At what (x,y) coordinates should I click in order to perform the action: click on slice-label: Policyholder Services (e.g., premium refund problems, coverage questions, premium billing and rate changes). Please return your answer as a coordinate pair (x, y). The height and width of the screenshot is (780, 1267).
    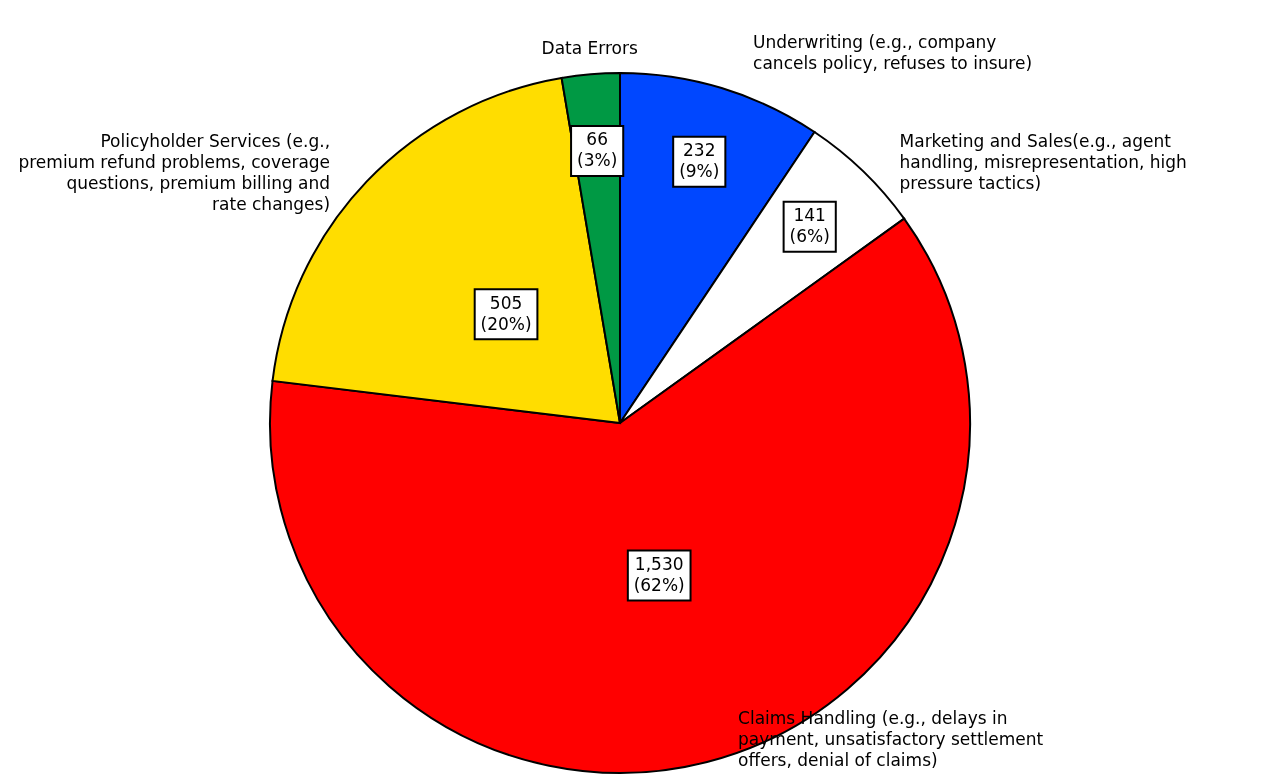
    Looking at the image, I should click on (174, 172).